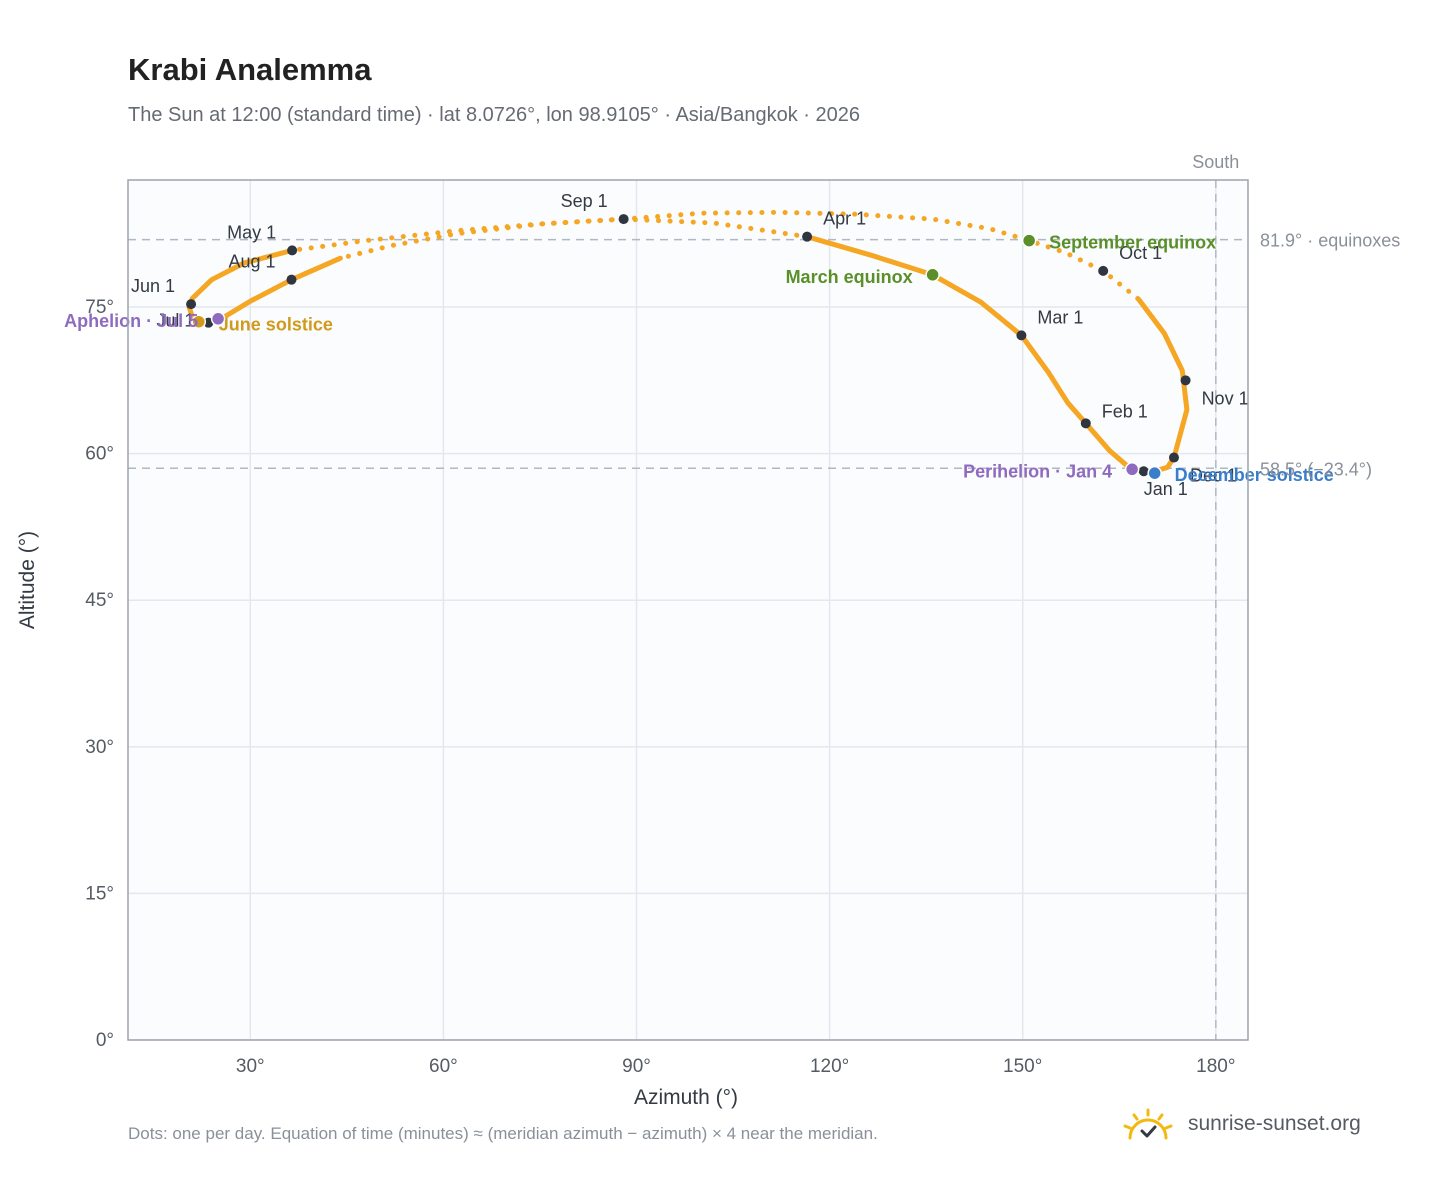  Describe the element at coordinates (105, 1040) in the screenshot. I see `y-tick-label: 0°` at that location.